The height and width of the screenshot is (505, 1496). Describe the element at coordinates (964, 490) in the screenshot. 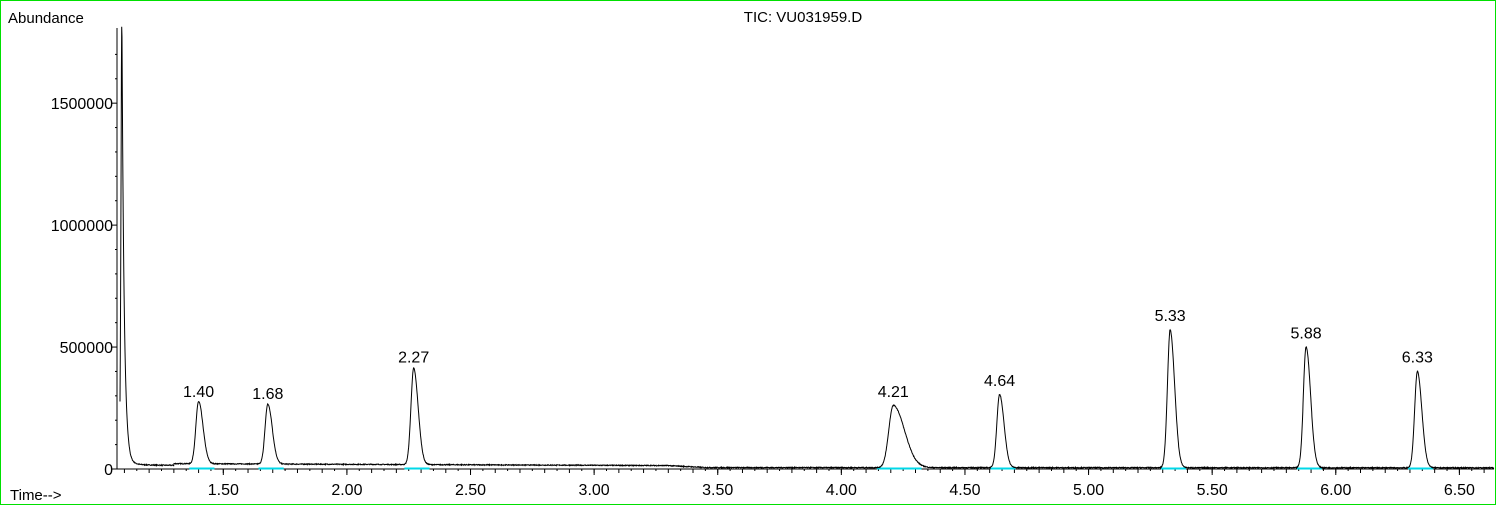

I see `x-tick-label: 4.50` at that location.